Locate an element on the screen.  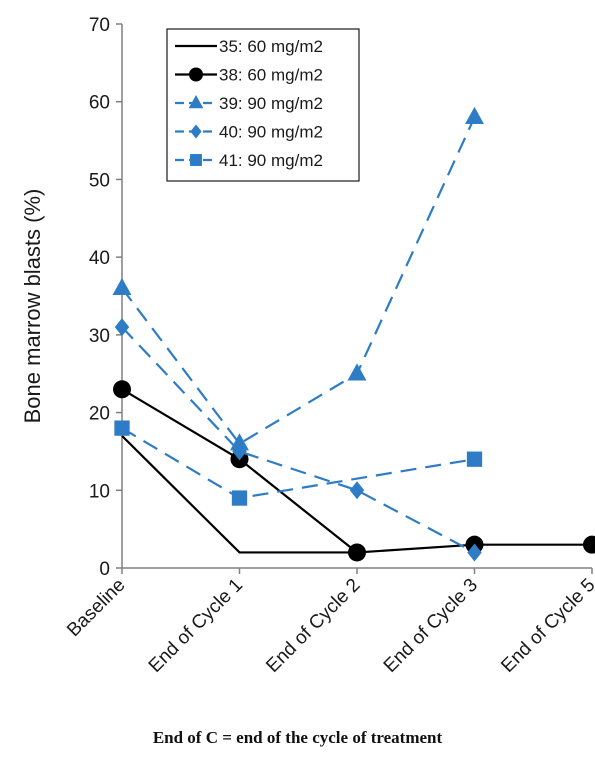
y-tick-label: 70 is located at coordinates (99, 25).